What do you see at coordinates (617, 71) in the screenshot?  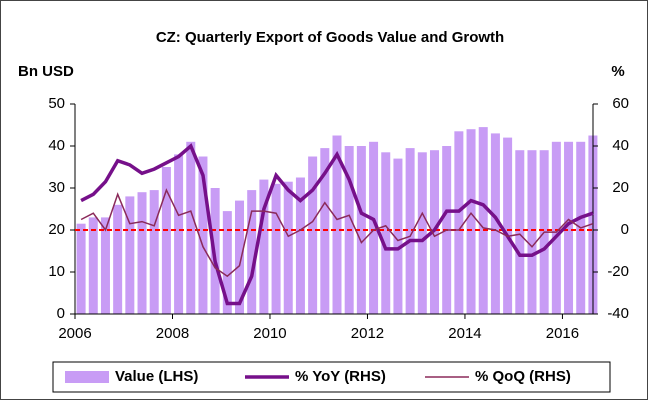 I see `y2-axis-label: %` at bounding box center [617, 71].